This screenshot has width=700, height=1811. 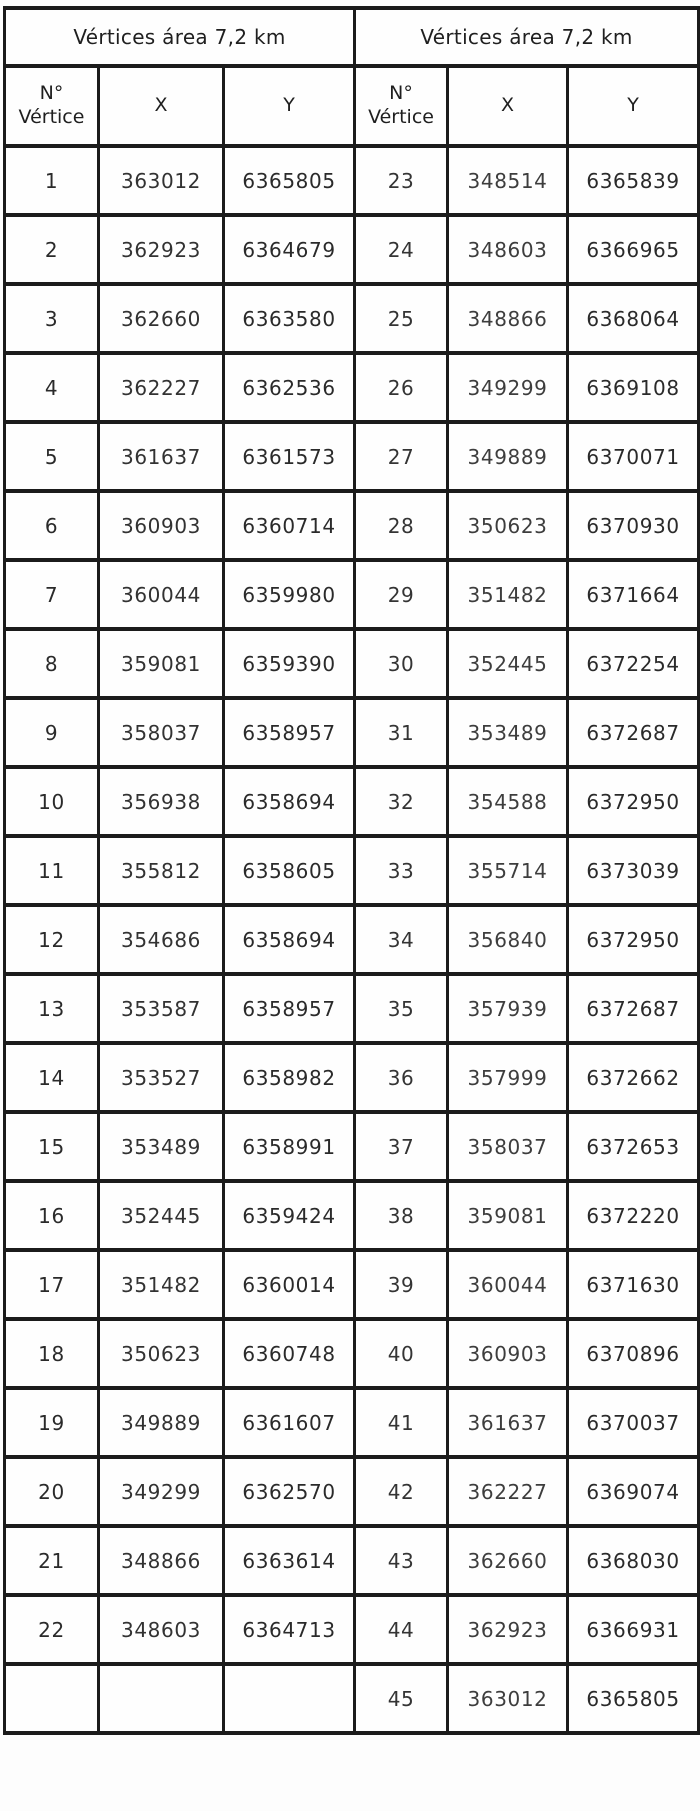 What do you see at coordinates (289, 456) in the screenshot?
I see `y-coordinate-cell: 6361573` at bounding box center [289, 456].